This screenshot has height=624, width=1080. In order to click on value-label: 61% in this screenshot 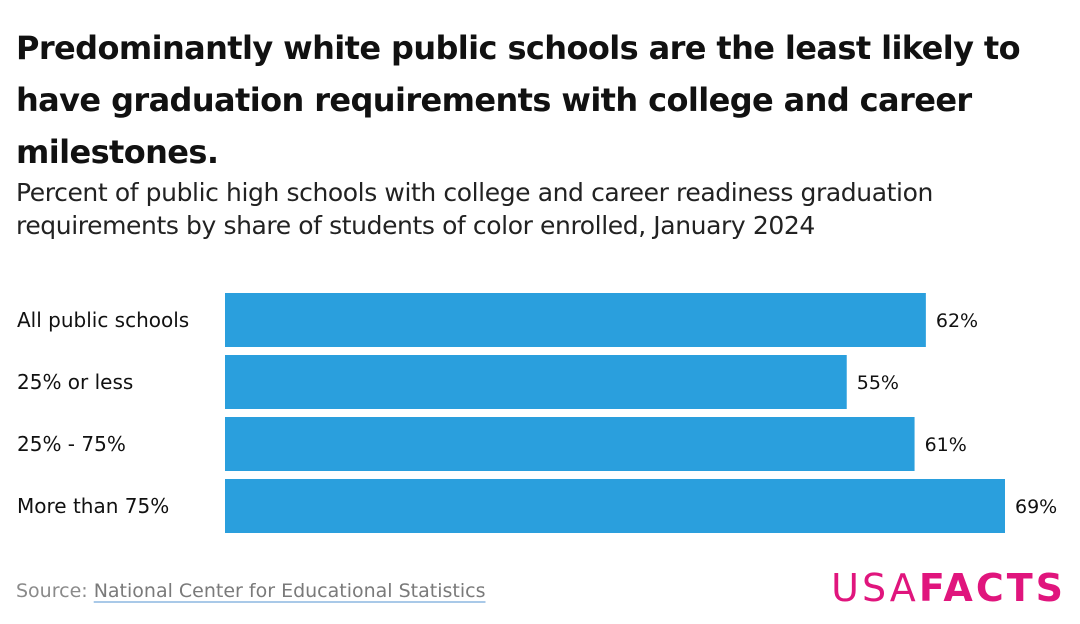, I will do `click(946, 445)`.